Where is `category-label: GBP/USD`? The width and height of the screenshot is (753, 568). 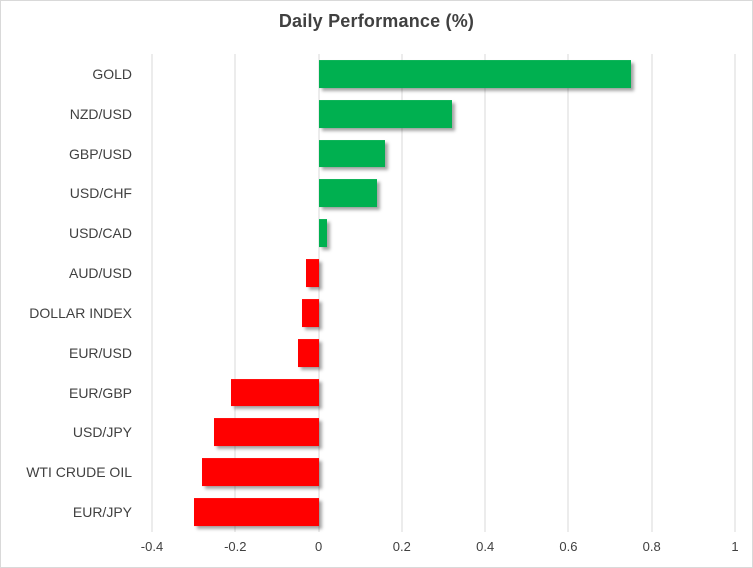 category-label: GBP/USD is located at coordinates (100, 153).